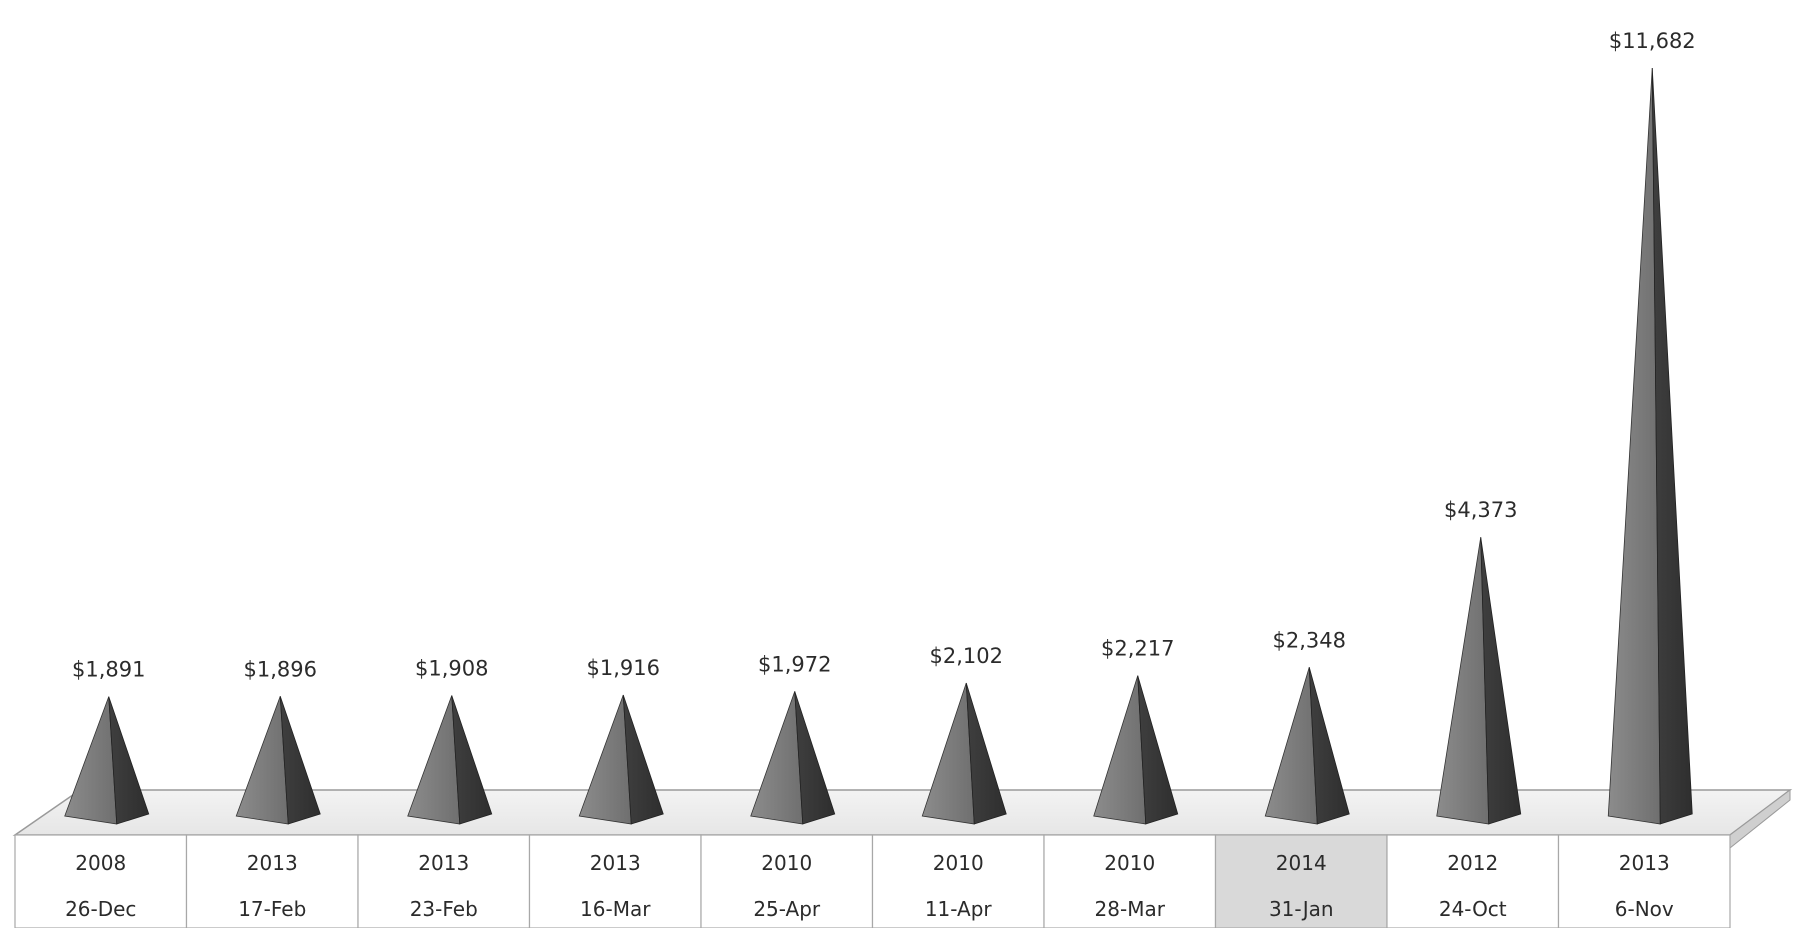  What do you see at coordinates (1130, 909) in the screenshot?
I see `tick-label-date: 28-Mar` at bounding box center [1130, 909].